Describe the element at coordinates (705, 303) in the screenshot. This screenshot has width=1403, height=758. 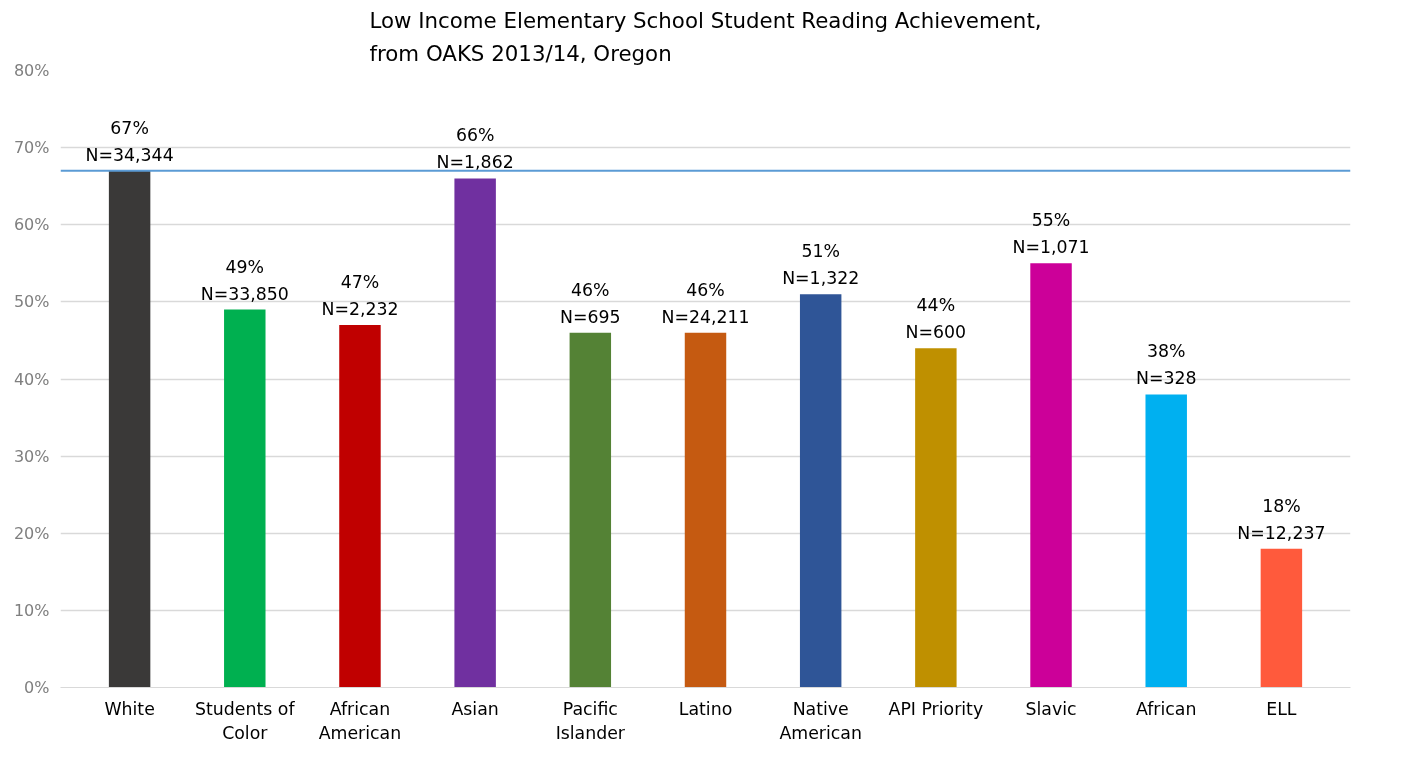
I see `data-label: 46% N=24,211` at that location.